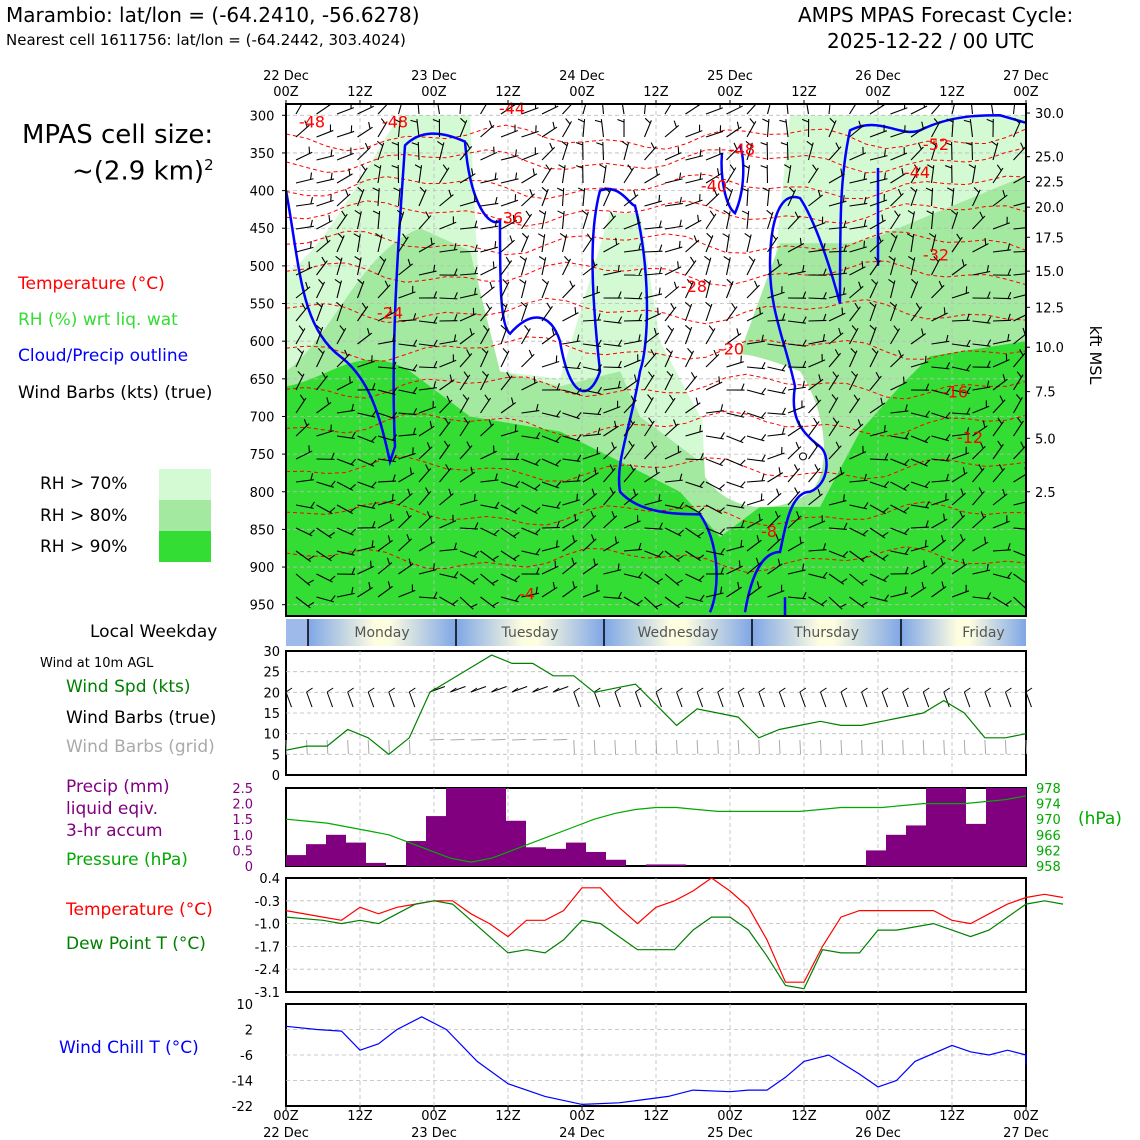 Image resolution: width=1140 pixels, height=1140 pixels. Describe the element at coordinates (1026, 92) in the screenshot. I see `top-hour-label: 00Z` at that location.